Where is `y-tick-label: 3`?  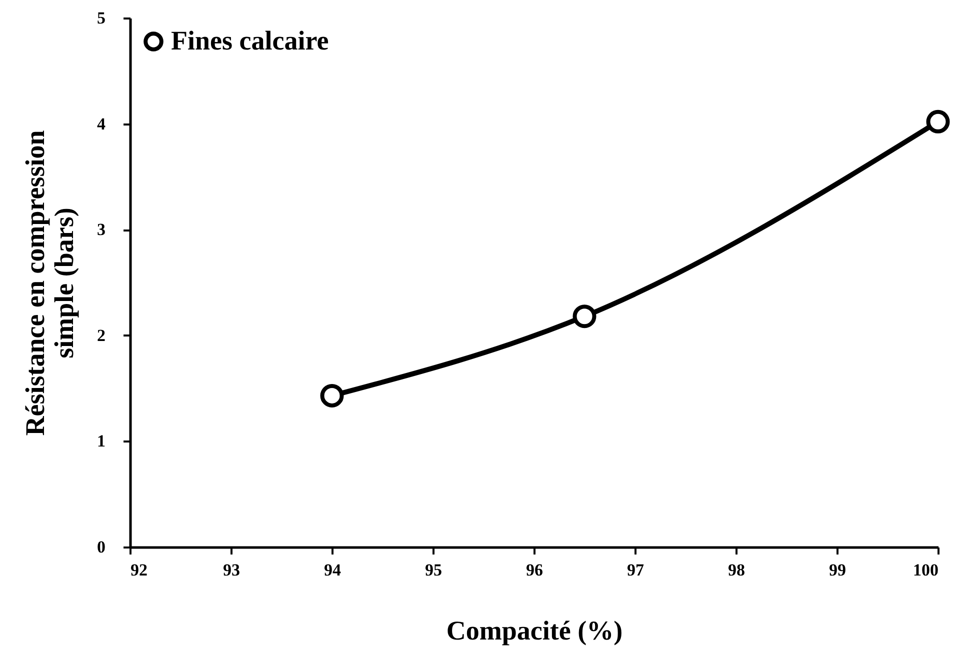 y-tick-label: 3 is located at coordinates (101, 230).